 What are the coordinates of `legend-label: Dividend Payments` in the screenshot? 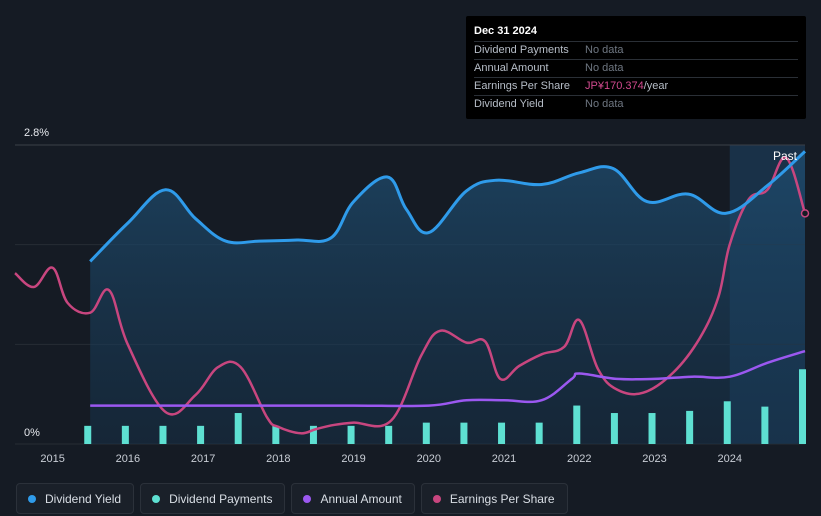 It's located at (221, 498).